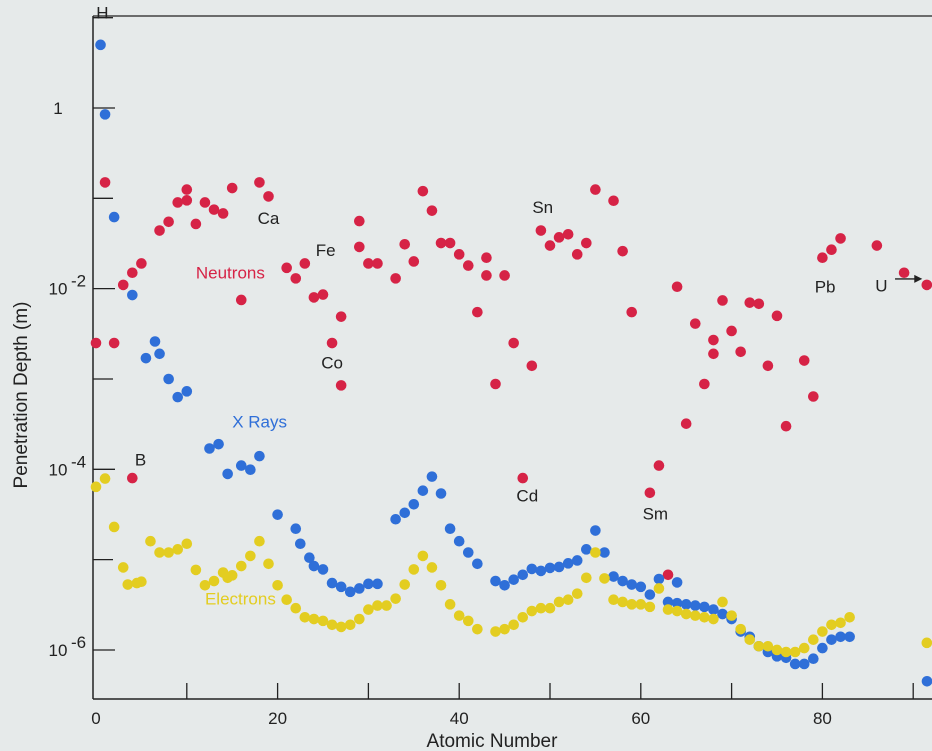  Describe the element at coordinates (640, 718) in the screenshot. I see `x-tick-label: 60` at that location.